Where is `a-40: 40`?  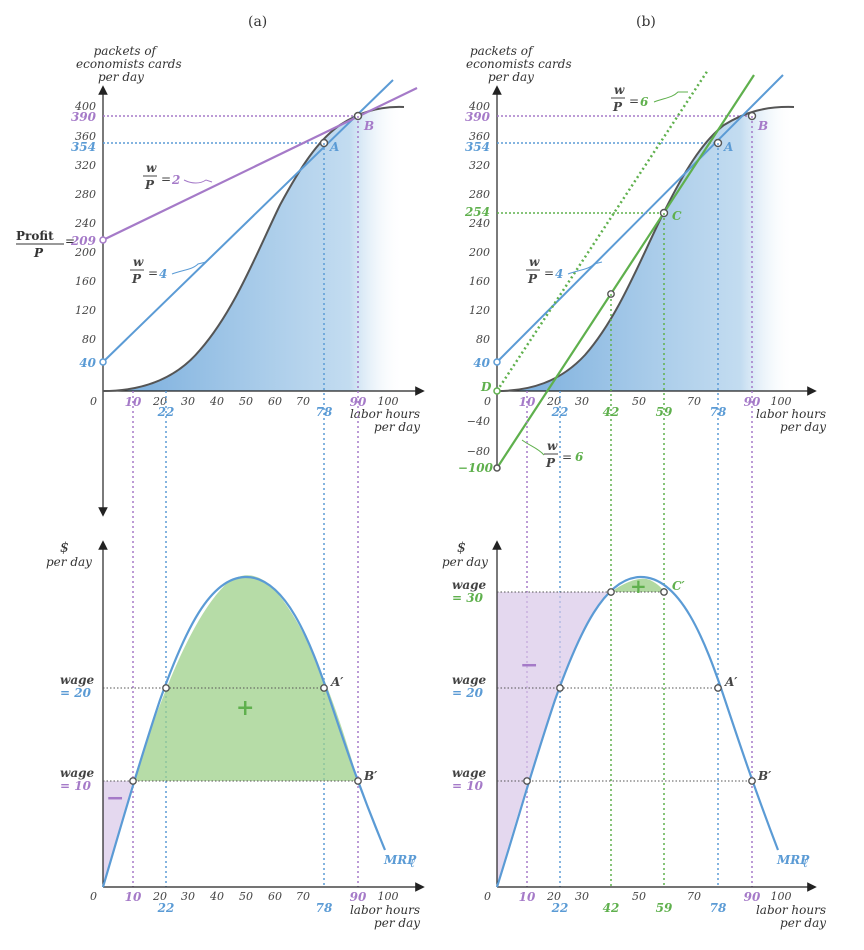 a-40: 40 is located at coordinates (87, 363).